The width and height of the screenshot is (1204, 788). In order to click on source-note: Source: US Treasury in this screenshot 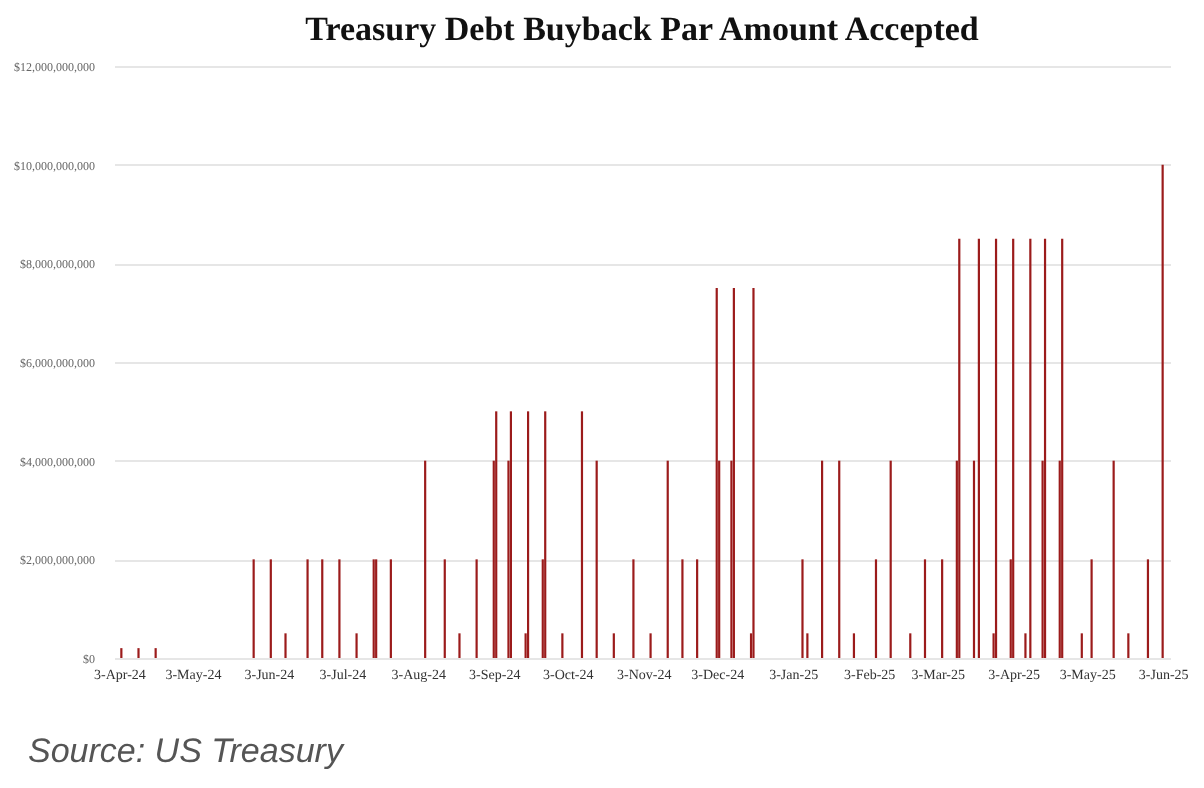, I will do `click(185, 752)`.